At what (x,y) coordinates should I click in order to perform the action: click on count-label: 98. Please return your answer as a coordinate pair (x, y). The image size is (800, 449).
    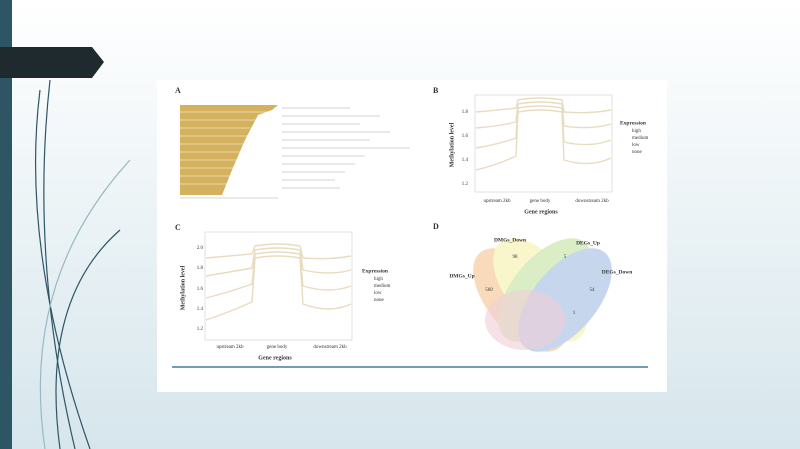
    Looking at the image, I should click on (516, 257).